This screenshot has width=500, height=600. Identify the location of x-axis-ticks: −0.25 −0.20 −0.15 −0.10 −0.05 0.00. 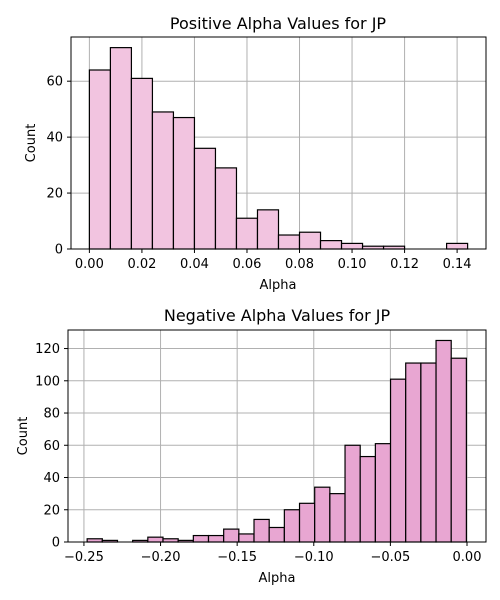
(272, 553).